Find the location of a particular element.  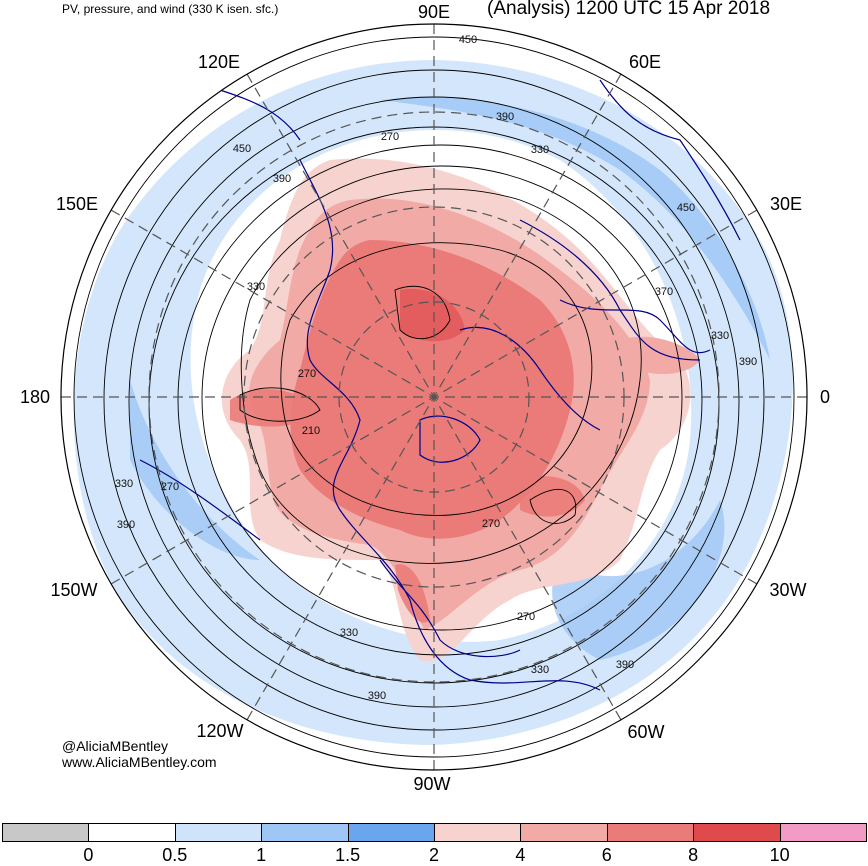

pv-blue-belt-dark is located at coordinates (575, 228).